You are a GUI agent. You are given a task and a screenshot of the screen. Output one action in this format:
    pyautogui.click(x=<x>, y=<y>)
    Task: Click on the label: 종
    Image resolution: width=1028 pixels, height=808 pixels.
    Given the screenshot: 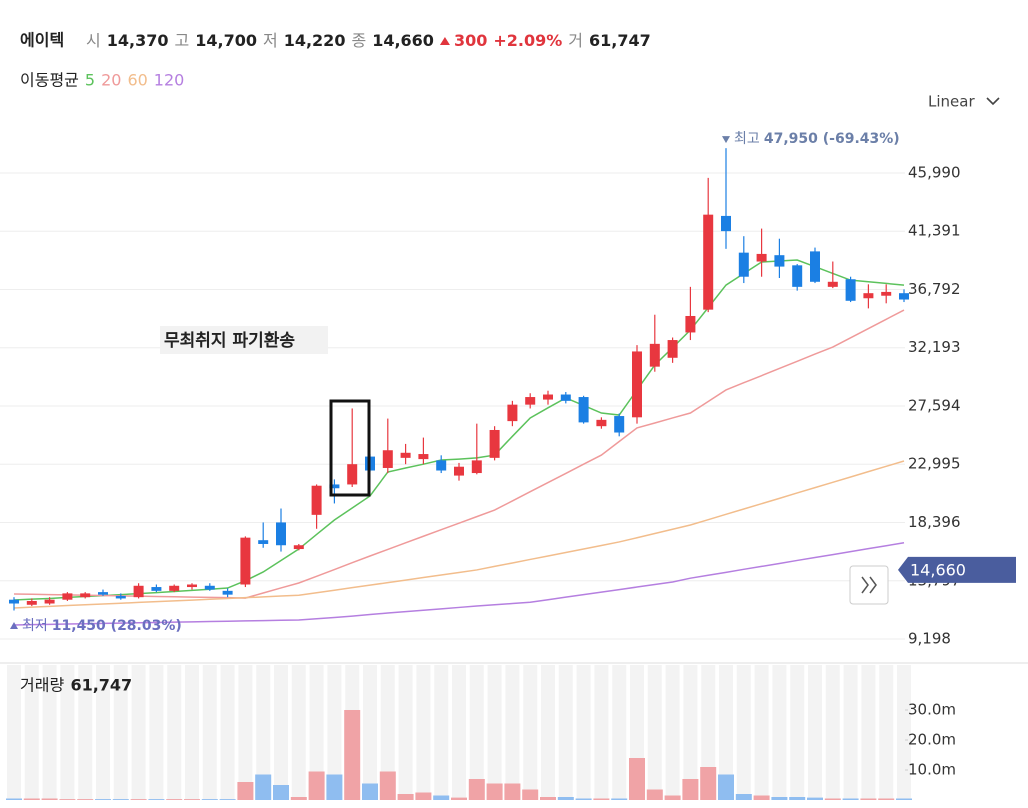 What is the action you would take?
    pyautogui.click(x=358, y=40)
    